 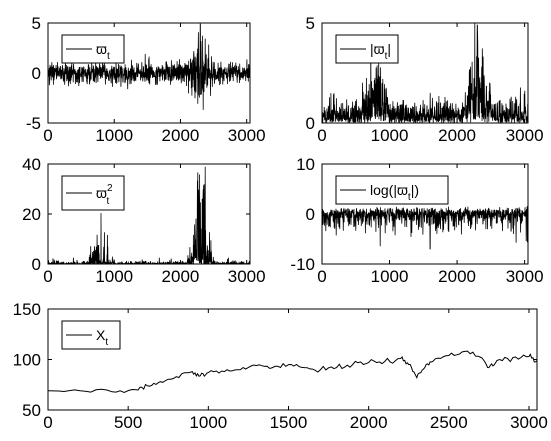 I want to click on plot-varpi-squared-legend: ϖ2 t, so click(x=93, y=193).